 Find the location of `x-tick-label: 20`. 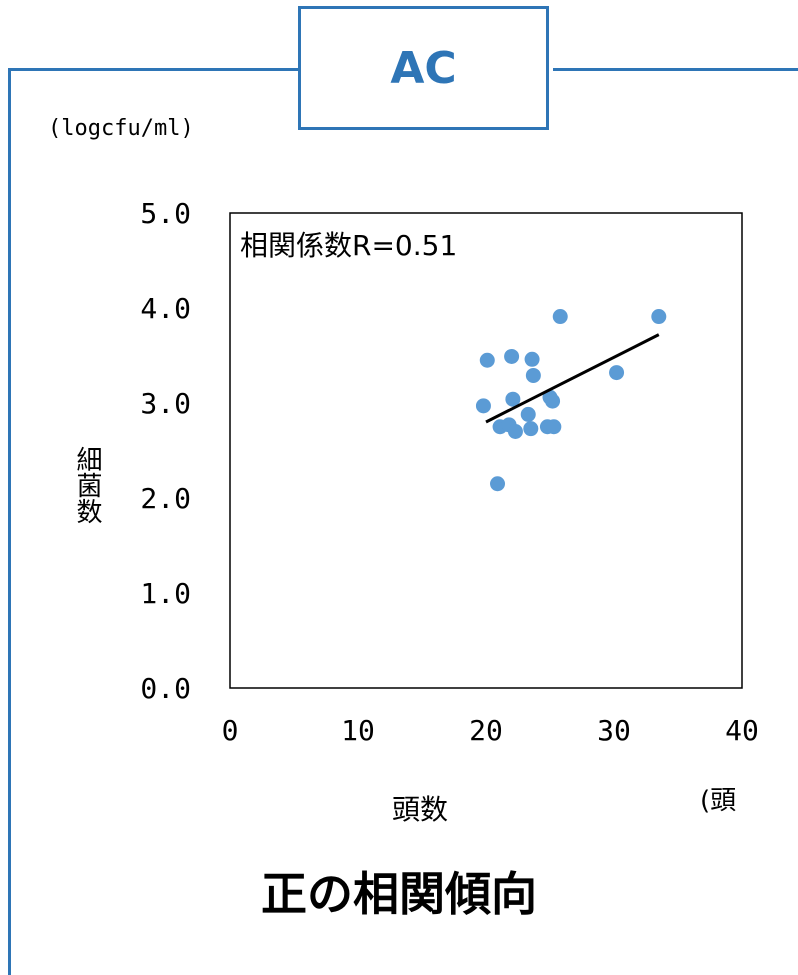

x-tick-label: 20 is located at coordinates (486, 730).